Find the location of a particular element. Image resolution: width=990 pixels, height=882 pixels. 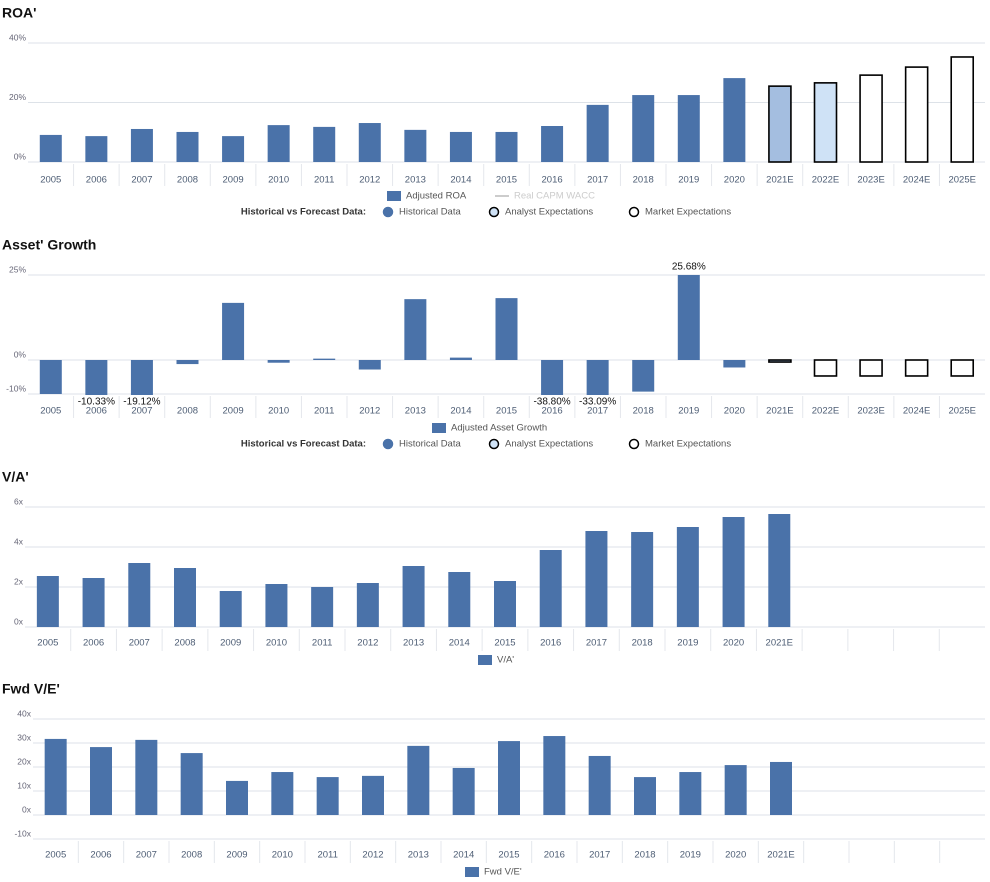

chart-title: V/A' is located at coordinates (15, 477).